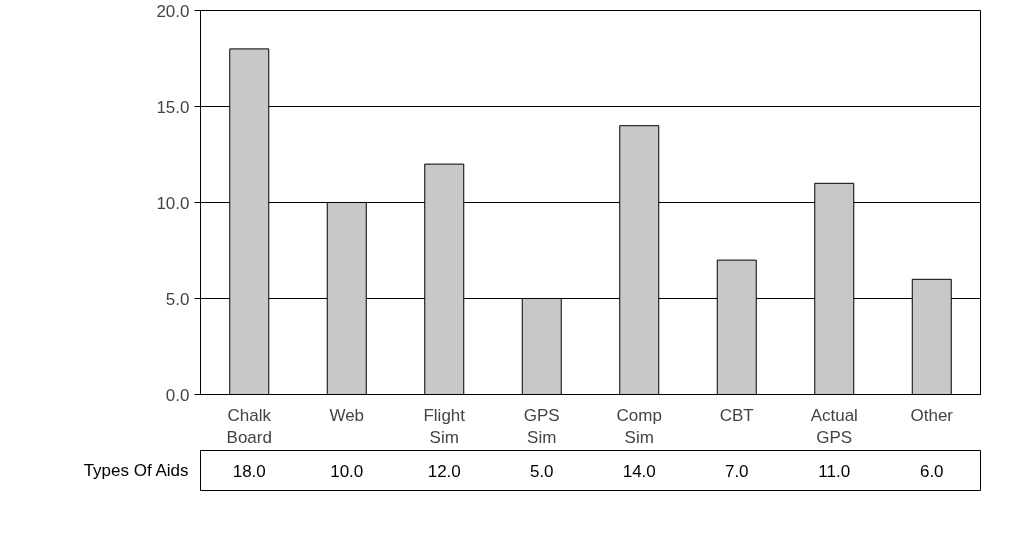 The height and width of the screenshot is (553, 1016). Describe the element at coordinates (347, 471) in the screenshot. I see `data-label: 10.0` at that location.